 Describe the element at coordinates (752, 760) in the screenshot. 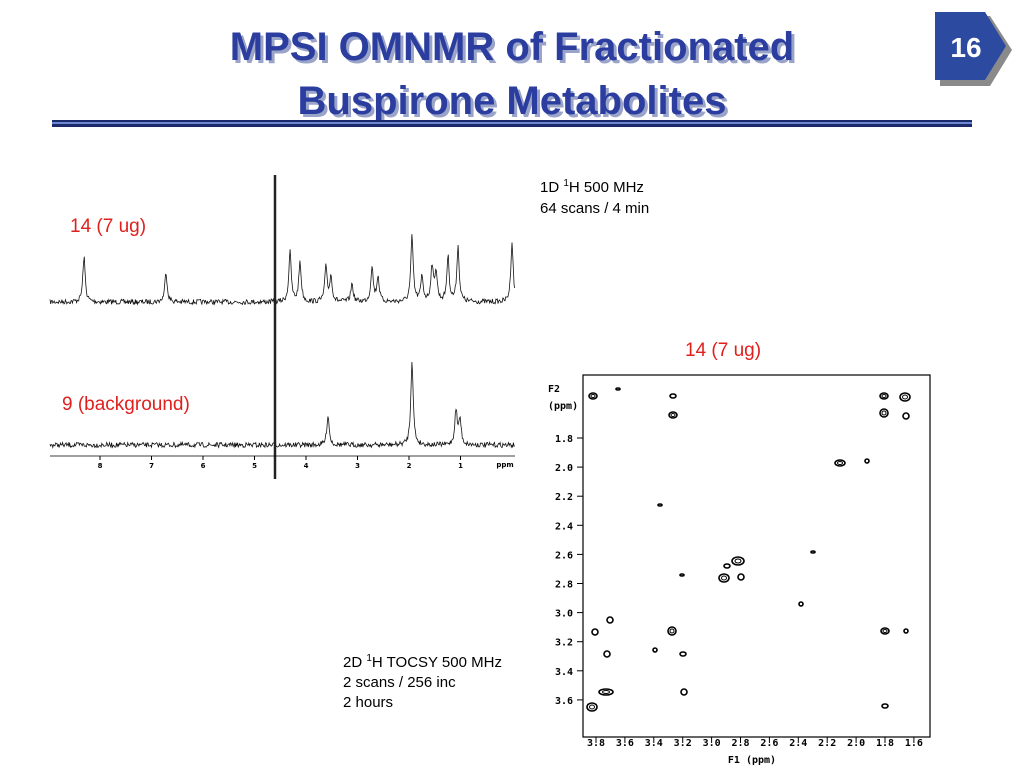

I see `axis-label: F1 (ppm)` at that location.